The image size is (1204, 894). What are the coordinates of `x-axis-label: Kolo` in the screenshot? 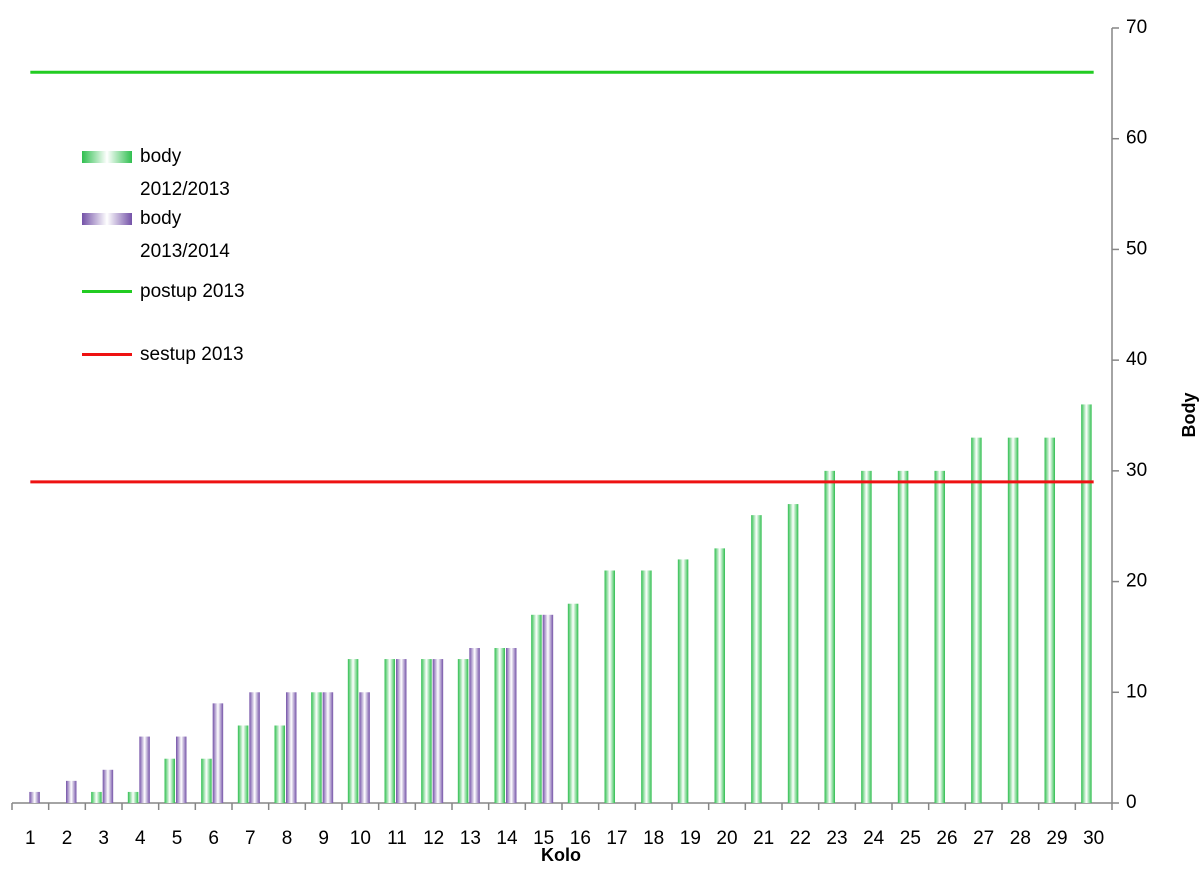 It's located at (561, 855).